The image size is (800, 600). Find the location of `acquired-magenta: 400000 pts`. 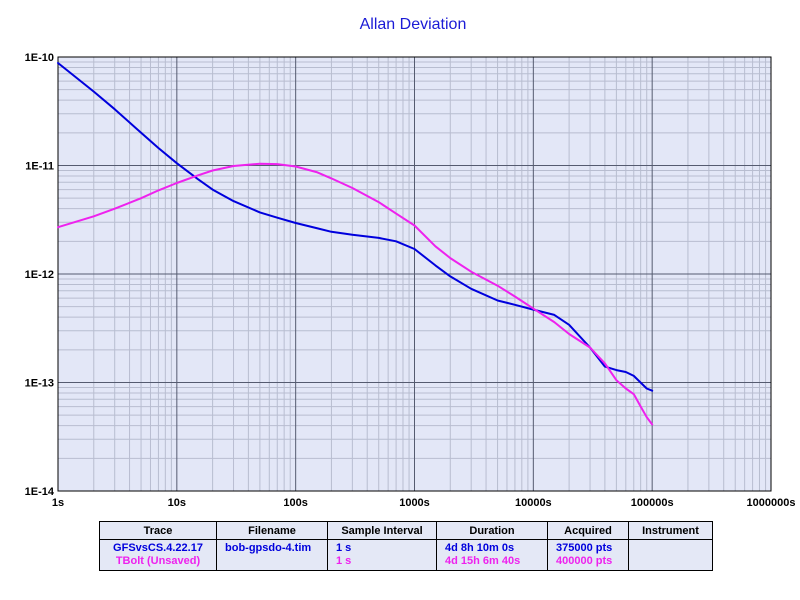

acquired-magenta: 400000 pts is located at coordinates (584, 561).